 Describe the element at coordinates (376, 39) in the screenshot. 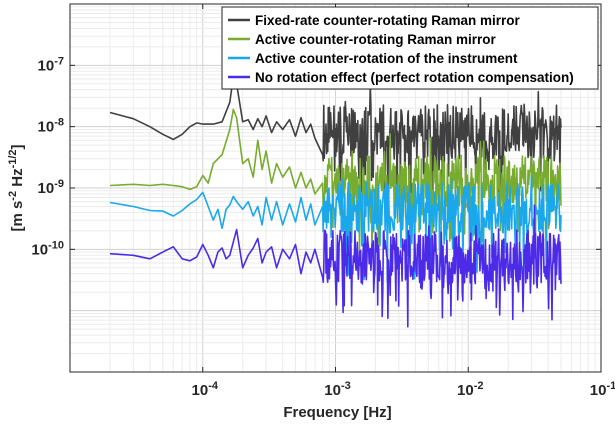

I see `legend-label: Active counter-rotating Raman mirror` at that location.